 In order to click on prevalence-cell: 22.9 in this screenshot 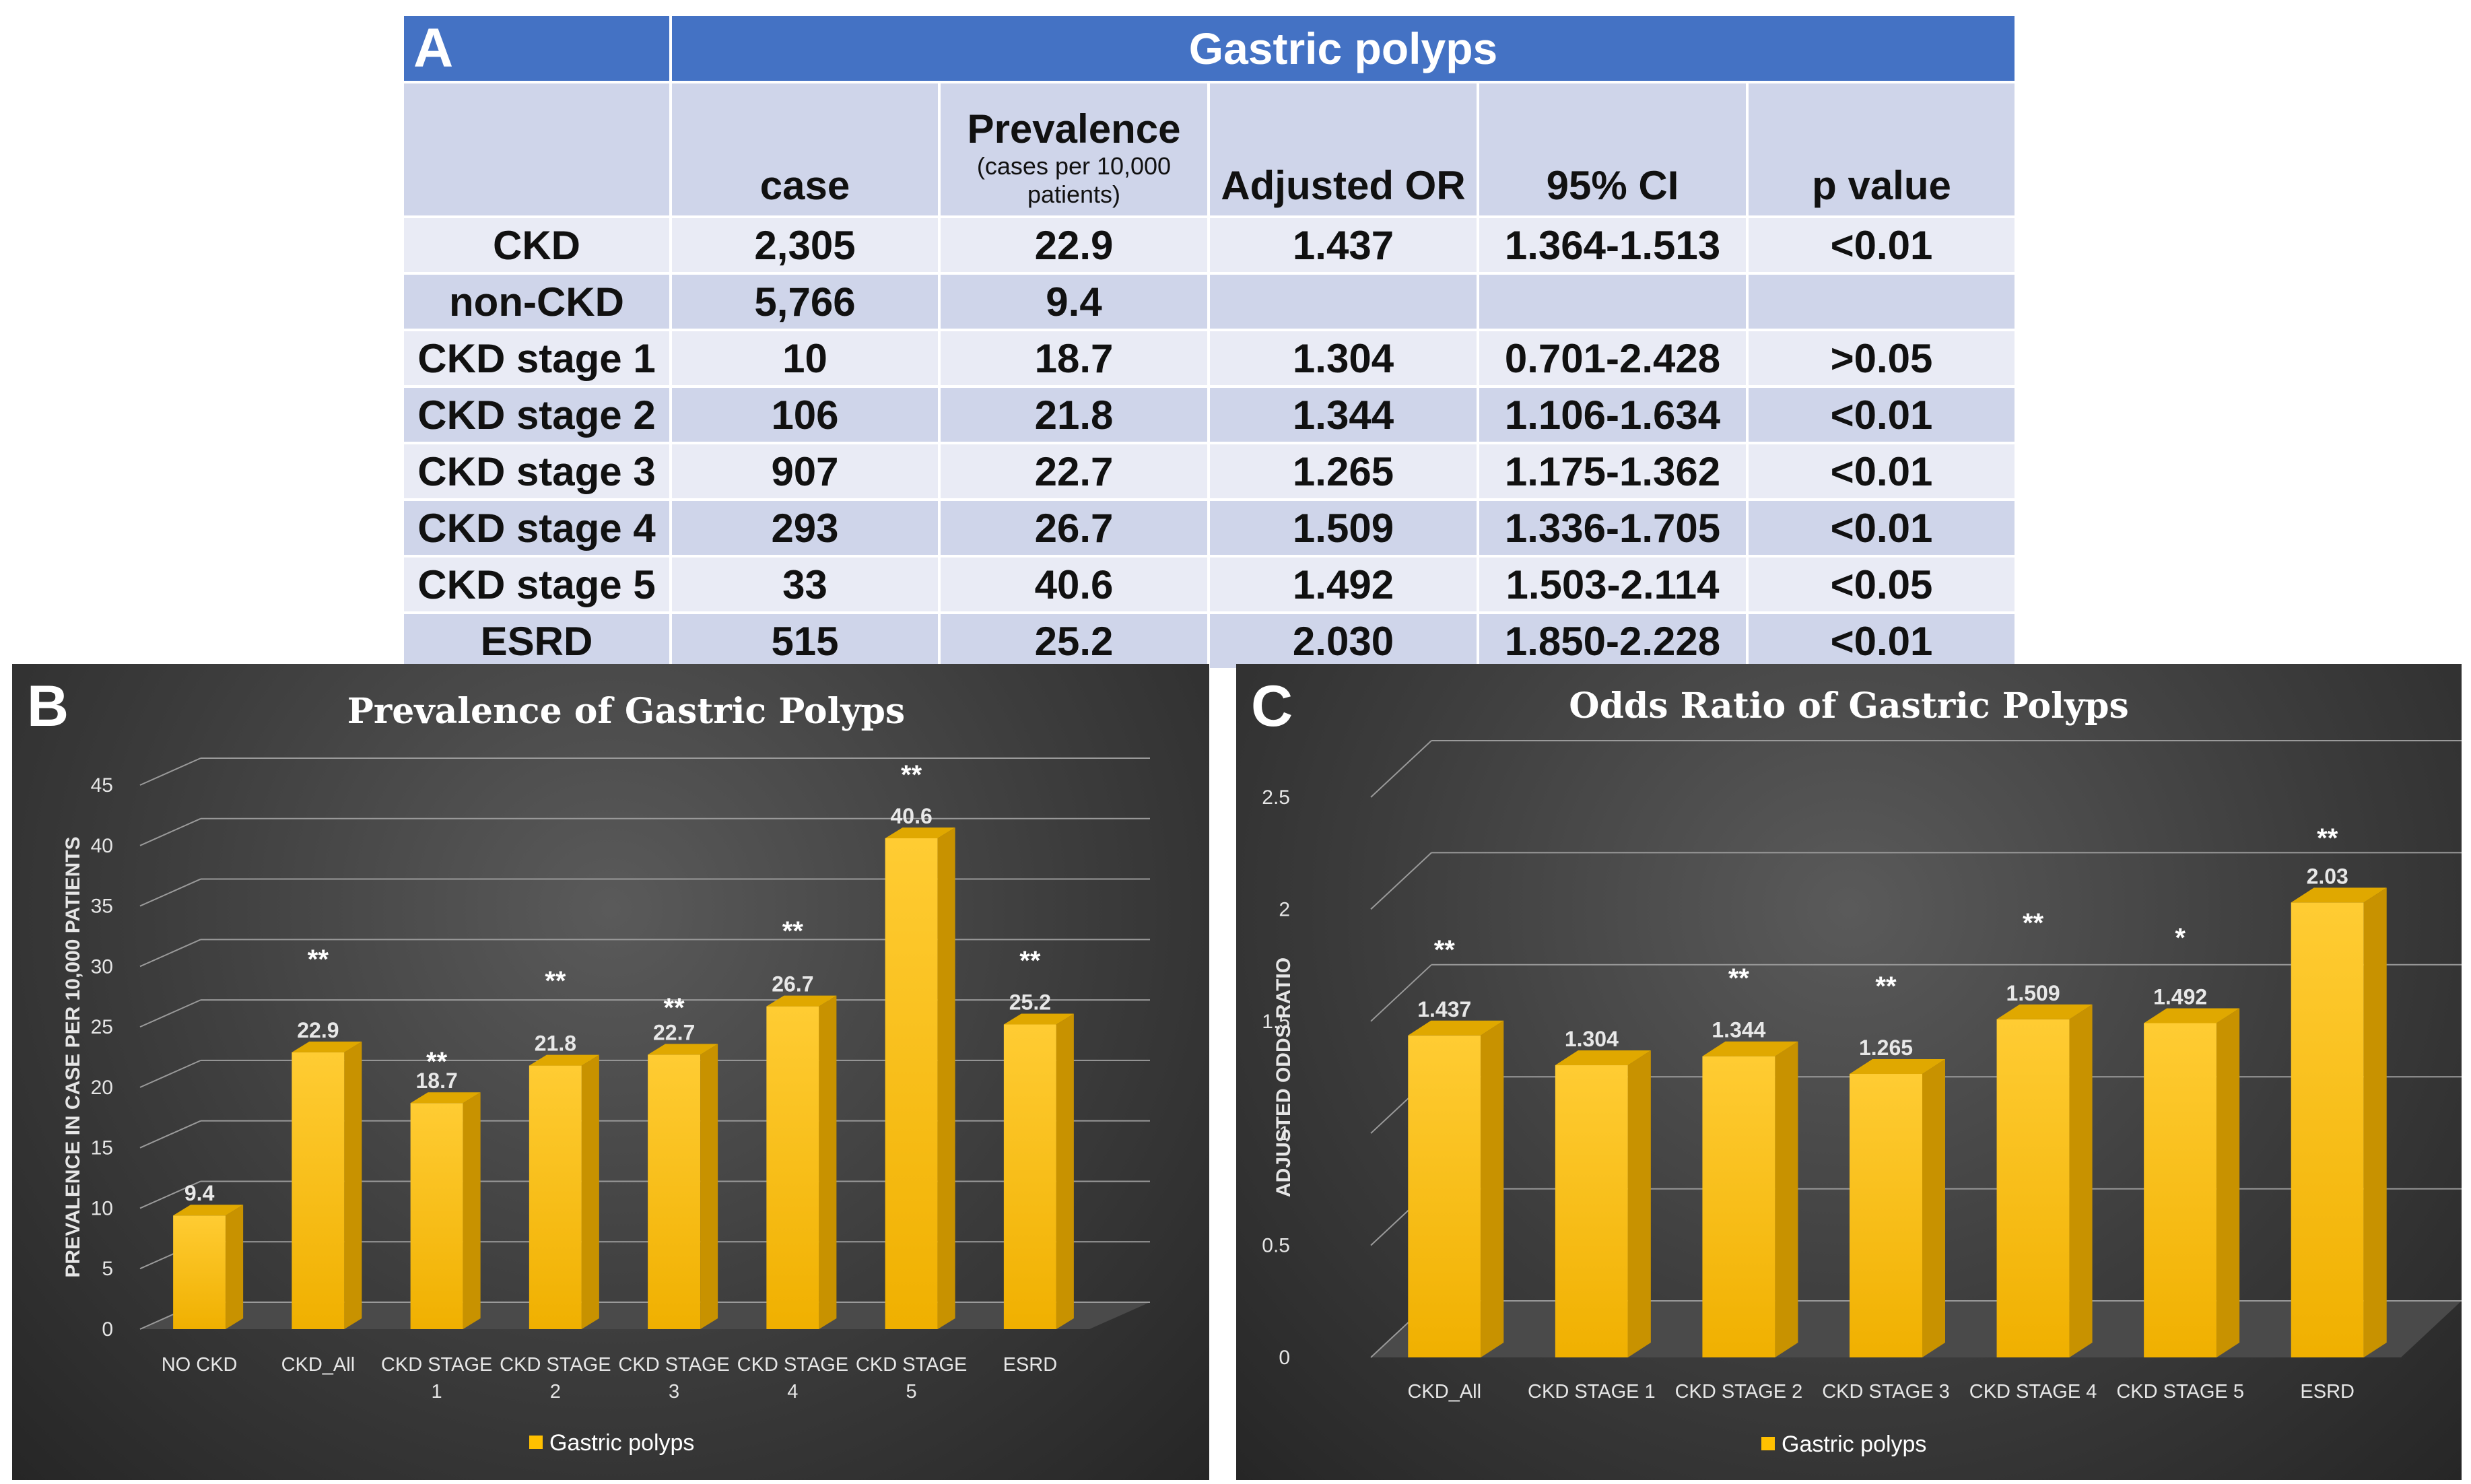, I will do `click(1074, 245)`.